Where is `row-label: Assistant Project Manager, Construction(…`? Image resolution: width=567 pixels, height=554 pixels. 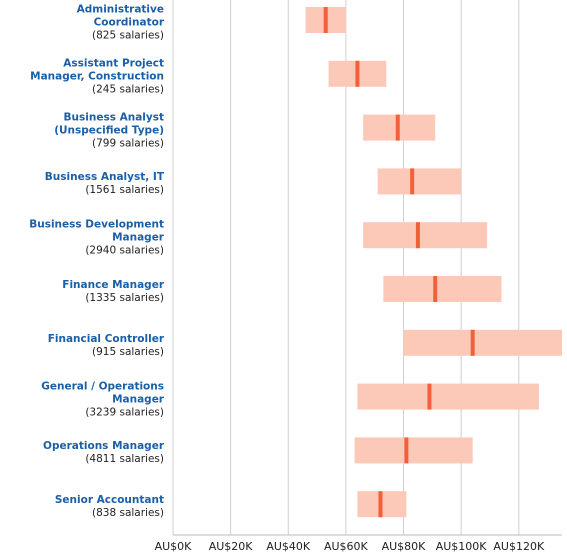
row-label: Assistant Project Manager, Construction(… is located at coordinates (85, 76).